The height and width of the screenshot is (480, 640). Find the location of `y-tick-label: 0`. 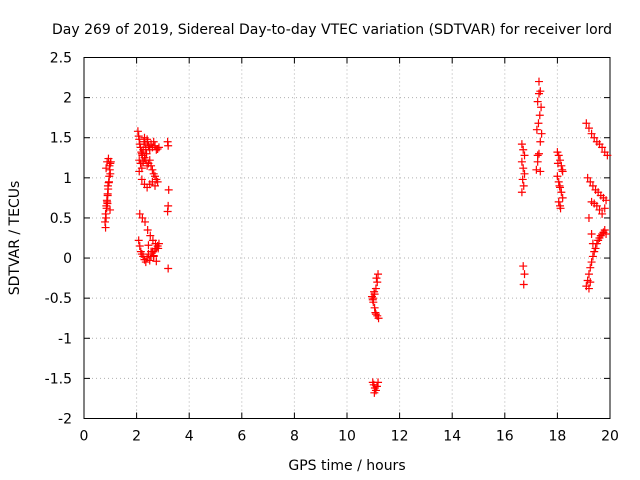

y-tick-label: 0 is located at coordinates (67, 259).